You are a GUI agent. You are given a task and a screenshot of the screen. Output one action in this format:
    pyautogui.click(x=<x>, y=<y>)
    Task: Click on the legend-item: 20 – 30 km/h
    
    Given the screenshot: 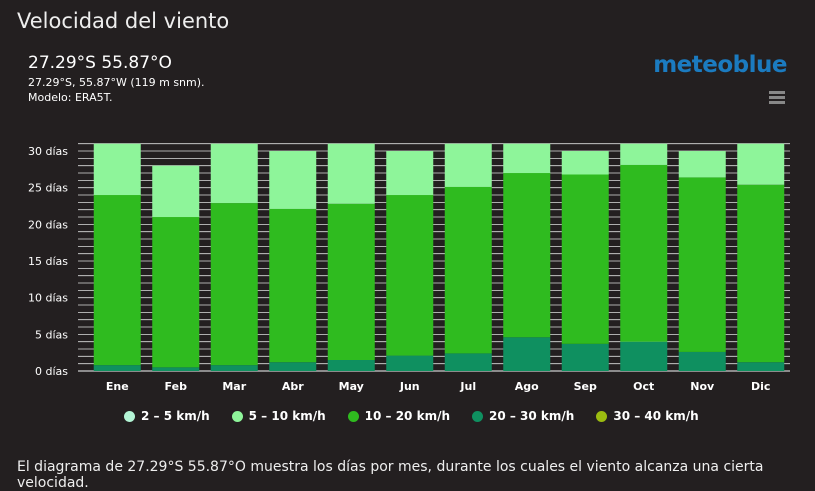 What is the action you would take?
    pyautogui.click(x=523, y=416)
    